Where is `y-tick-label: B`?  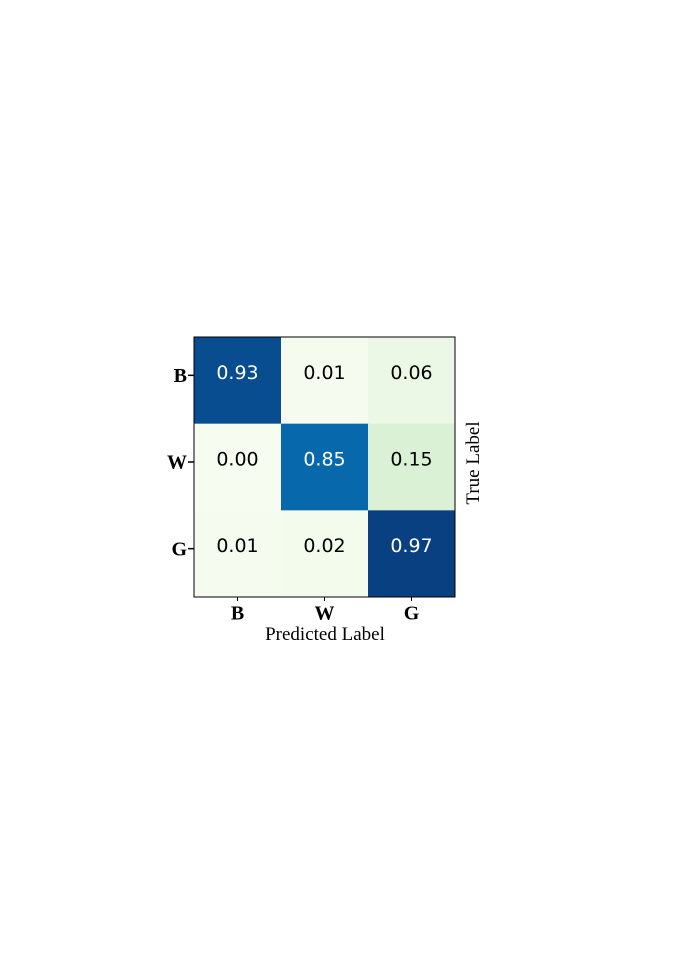 y-tick-label: B is located at coordinates (180, 376).